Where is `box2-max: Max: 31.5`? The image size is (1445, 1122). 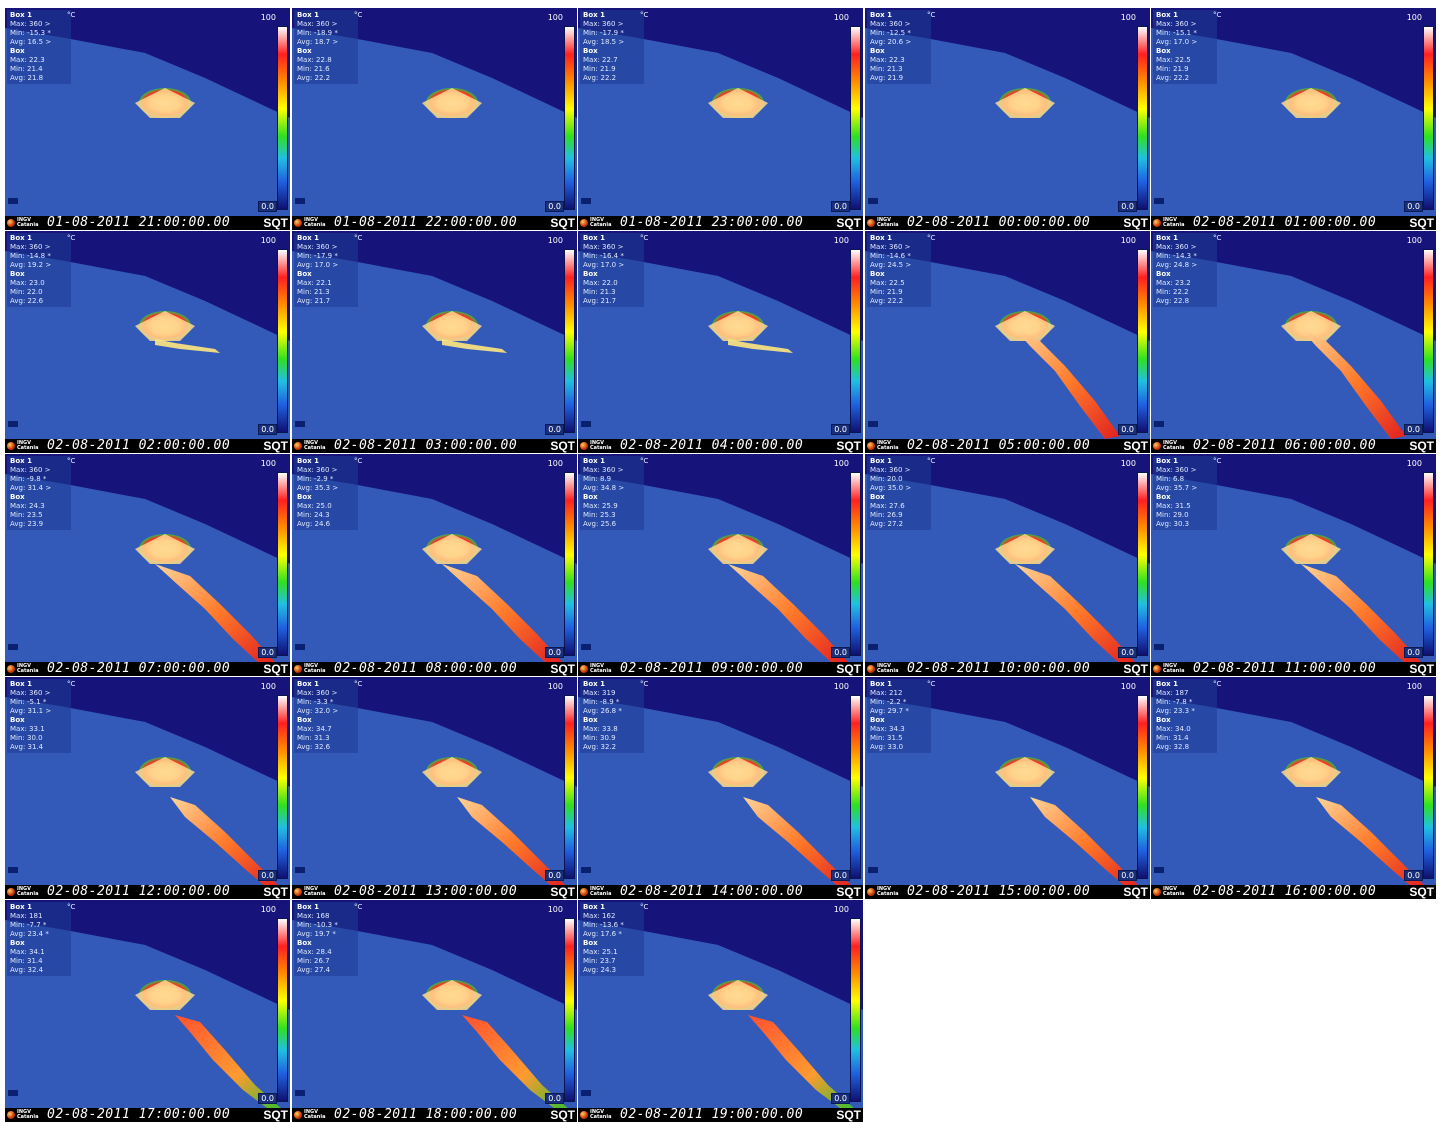 box2-max: Max: 31.5 is located at coordinates (1173, 506).